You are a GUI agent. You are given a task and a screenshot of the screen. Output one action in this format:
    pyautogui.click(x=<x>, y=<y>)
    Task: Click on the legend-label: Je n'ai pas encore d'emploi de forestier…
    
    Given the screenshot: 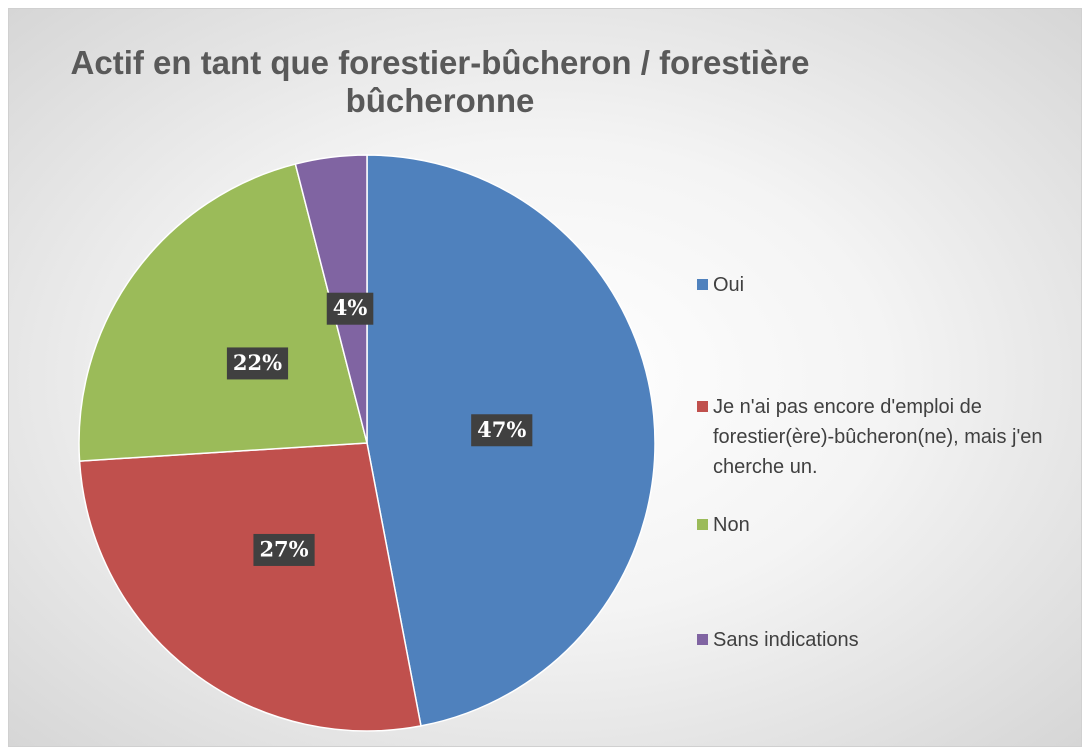 What is the action you would take?
    pyautogui.click(x=878, y=437)
    